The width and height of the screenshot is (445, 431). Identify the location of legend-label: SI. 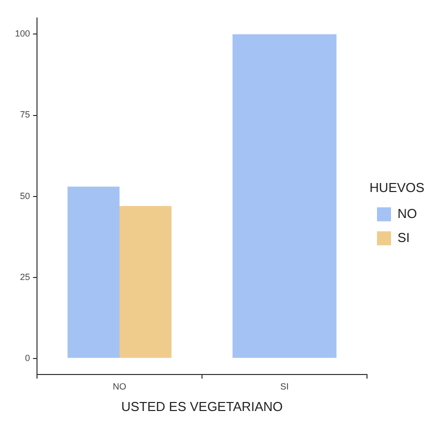
(404, 237).